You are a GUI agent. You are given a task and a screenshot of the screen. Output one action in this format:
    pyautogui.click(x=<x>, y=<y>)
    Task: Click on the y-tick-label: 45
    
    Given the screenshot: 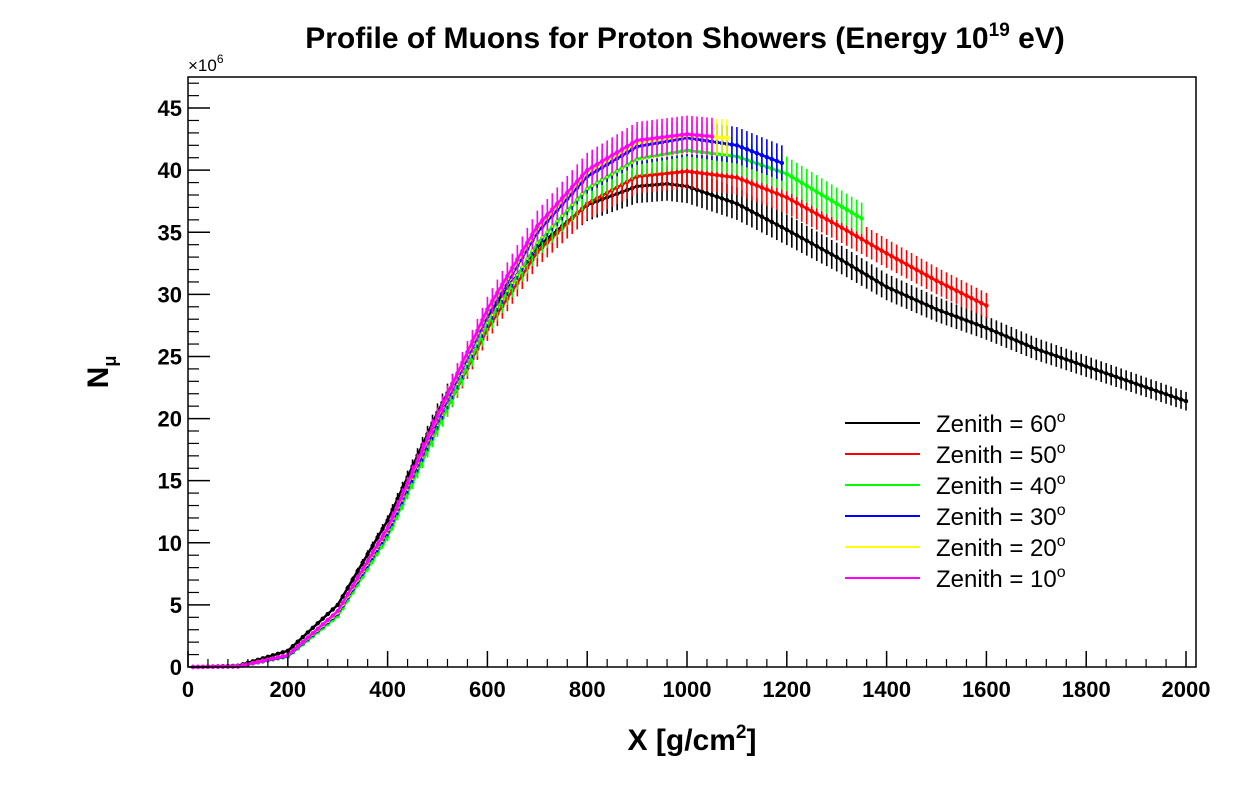 What is the action you would take?
    pyautogui.click(x=170, y=108)
    